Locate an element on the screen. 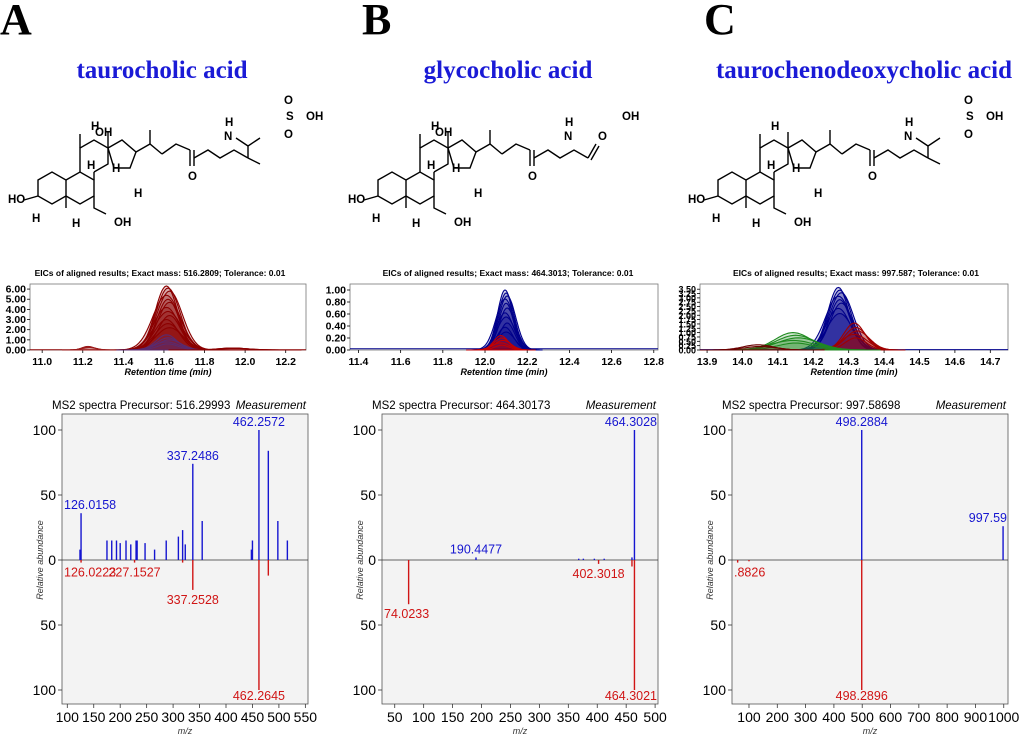 The image size is (1034, 740). ms-plot-area is located at coordinates (520, 559).